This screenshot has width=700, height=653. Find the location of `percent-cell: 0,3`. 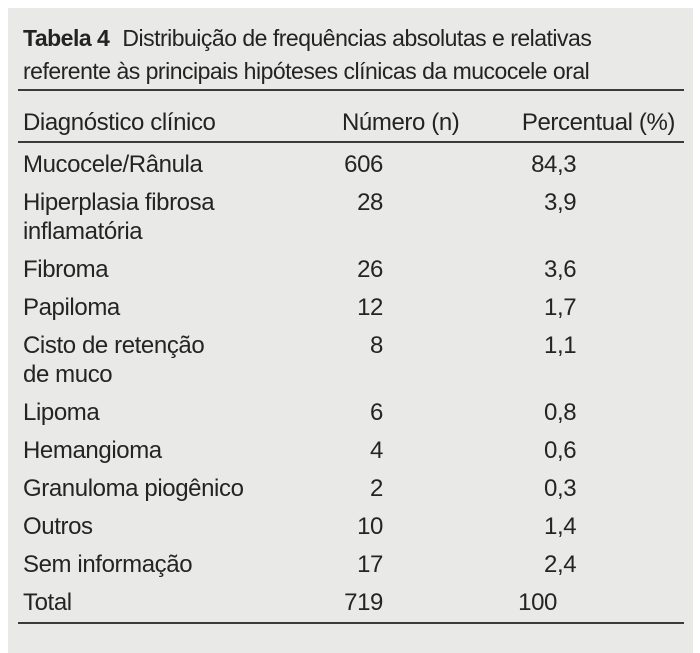

percent-cell: 0,3 is located at coordinates (481, 488).